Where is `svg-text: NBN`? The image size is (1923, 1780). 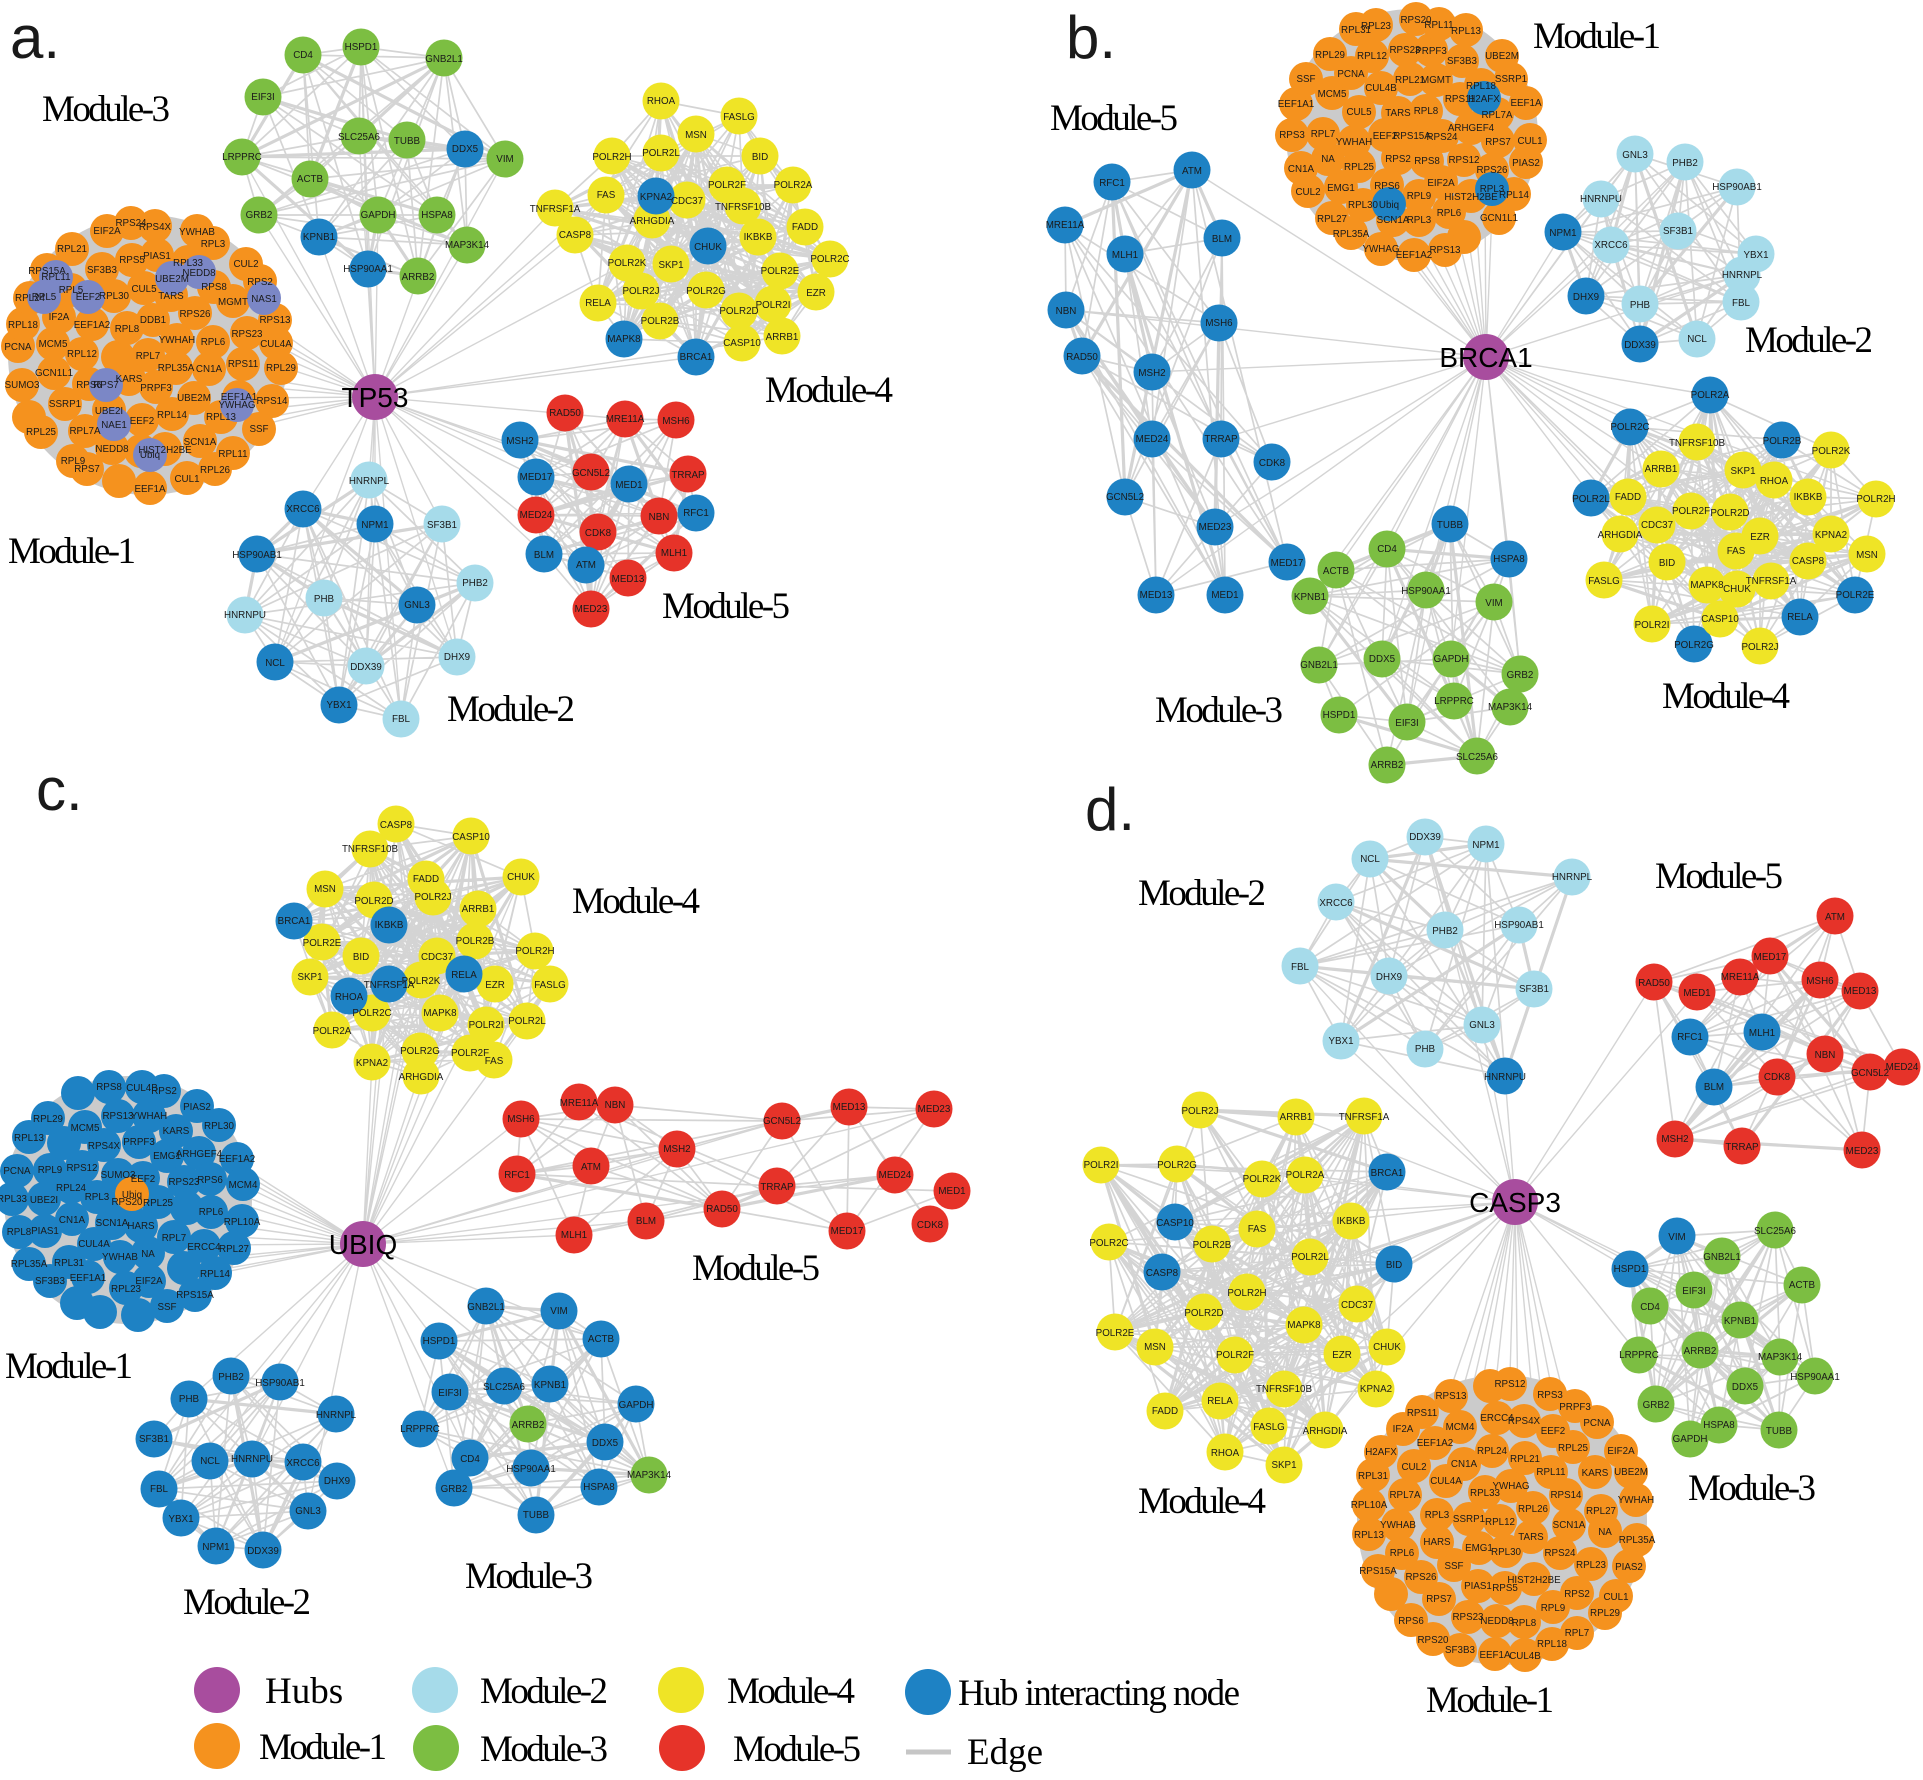 svg-text: NBN is located at coordinates (1825, 1055).